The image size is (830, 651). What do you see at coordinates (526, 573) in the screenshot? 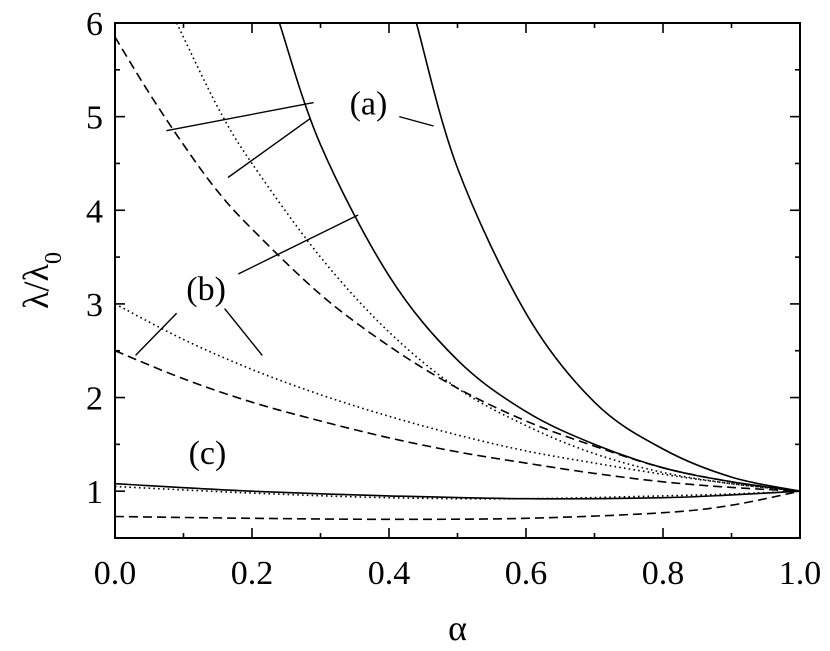
I see `x-tick-label-3: 0.6` at bounding box center [526, 573].